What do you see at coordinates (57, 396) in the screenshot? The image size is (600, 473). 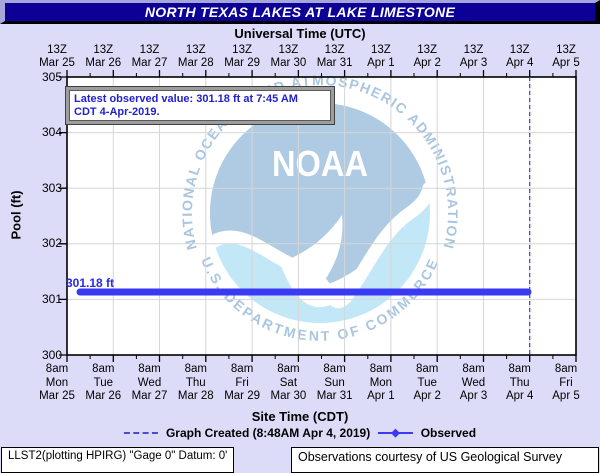 I see `site-date-label: Mar 25` at bounding box center [57, 396].